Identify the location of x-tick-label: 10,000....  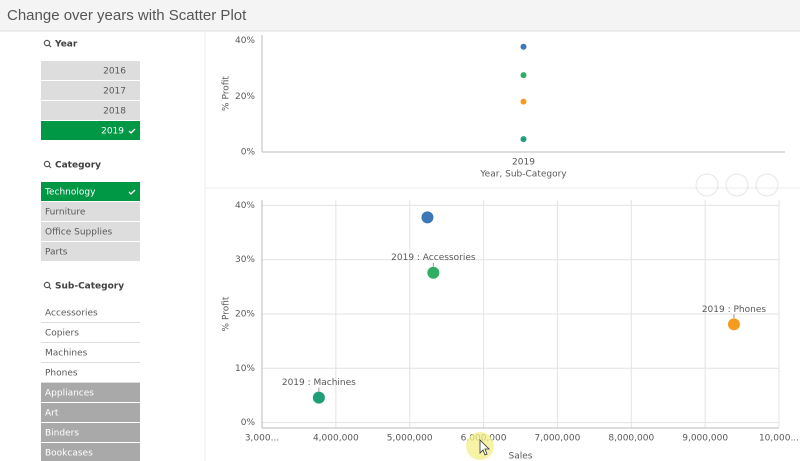
(779, 439).